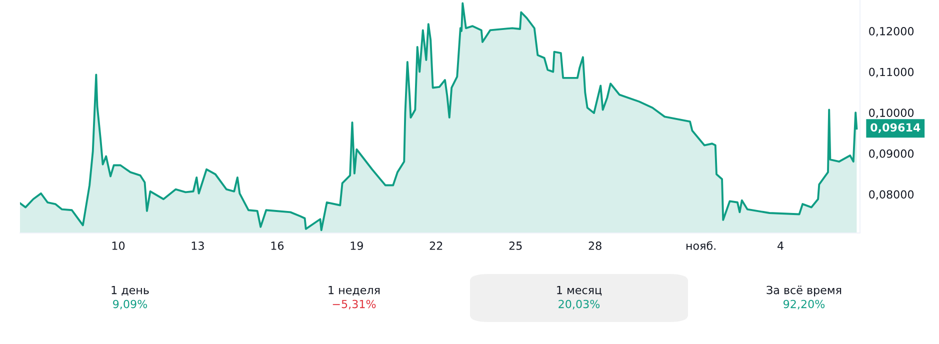 The width and height of the screenshot is (939, 344). Describe the element at coordinates (781, 246) in the screenshot. I see `x-tick-label: 4` at that location.